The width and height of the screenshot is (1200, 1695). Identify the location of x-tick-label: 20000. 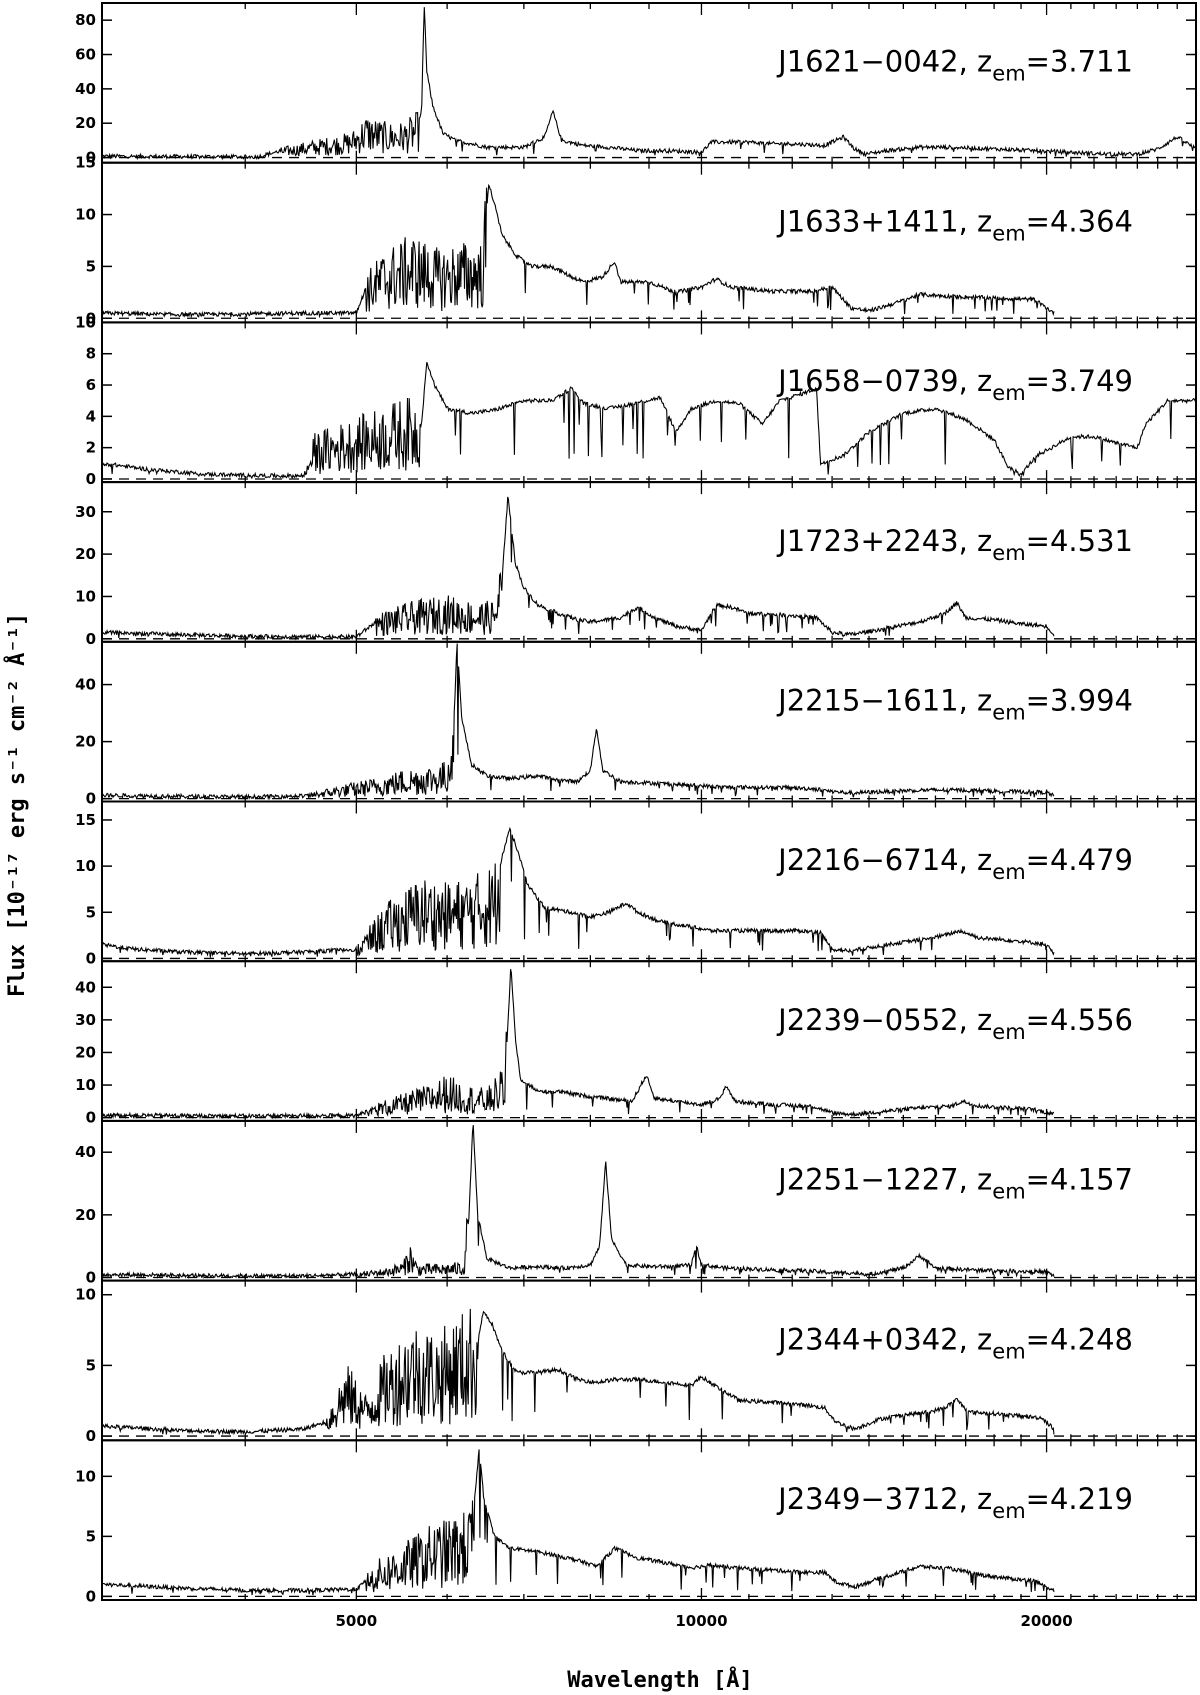
(1046, 1621).